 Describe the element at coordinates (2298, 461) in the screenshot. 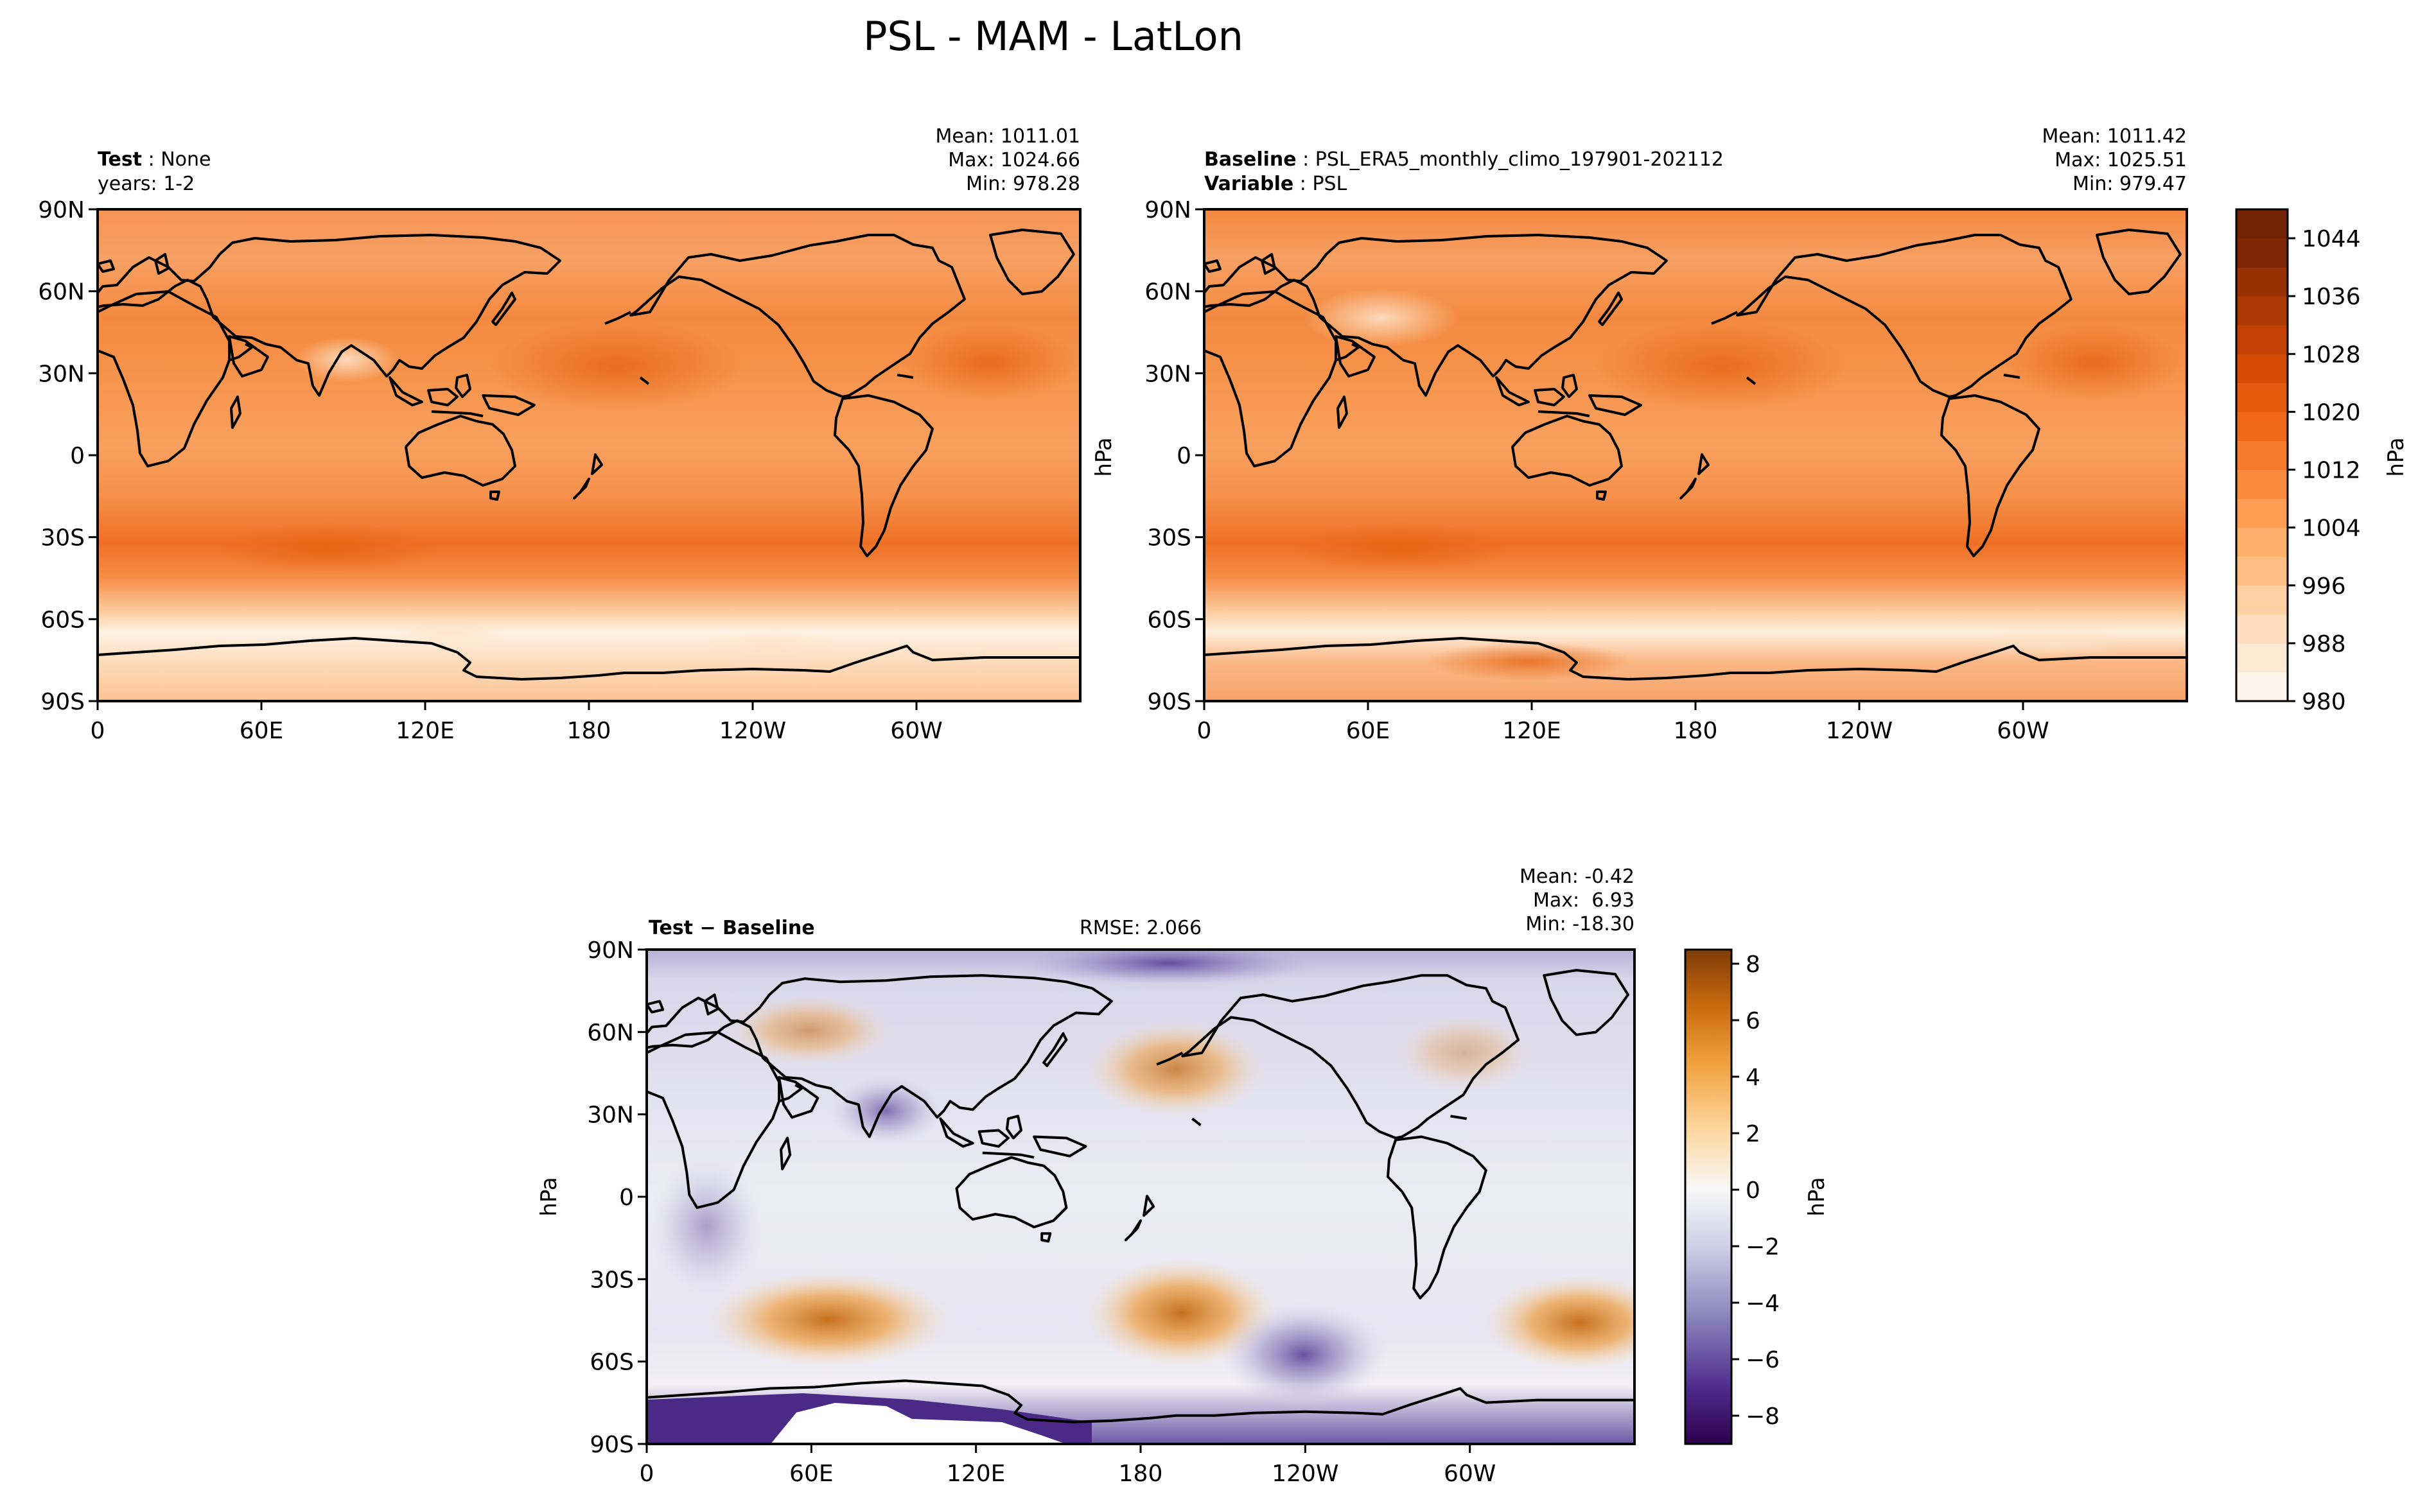

I see `orange-colorbar: 980 988 996 1004 1012 1020 1028 1036 1044` at that location.